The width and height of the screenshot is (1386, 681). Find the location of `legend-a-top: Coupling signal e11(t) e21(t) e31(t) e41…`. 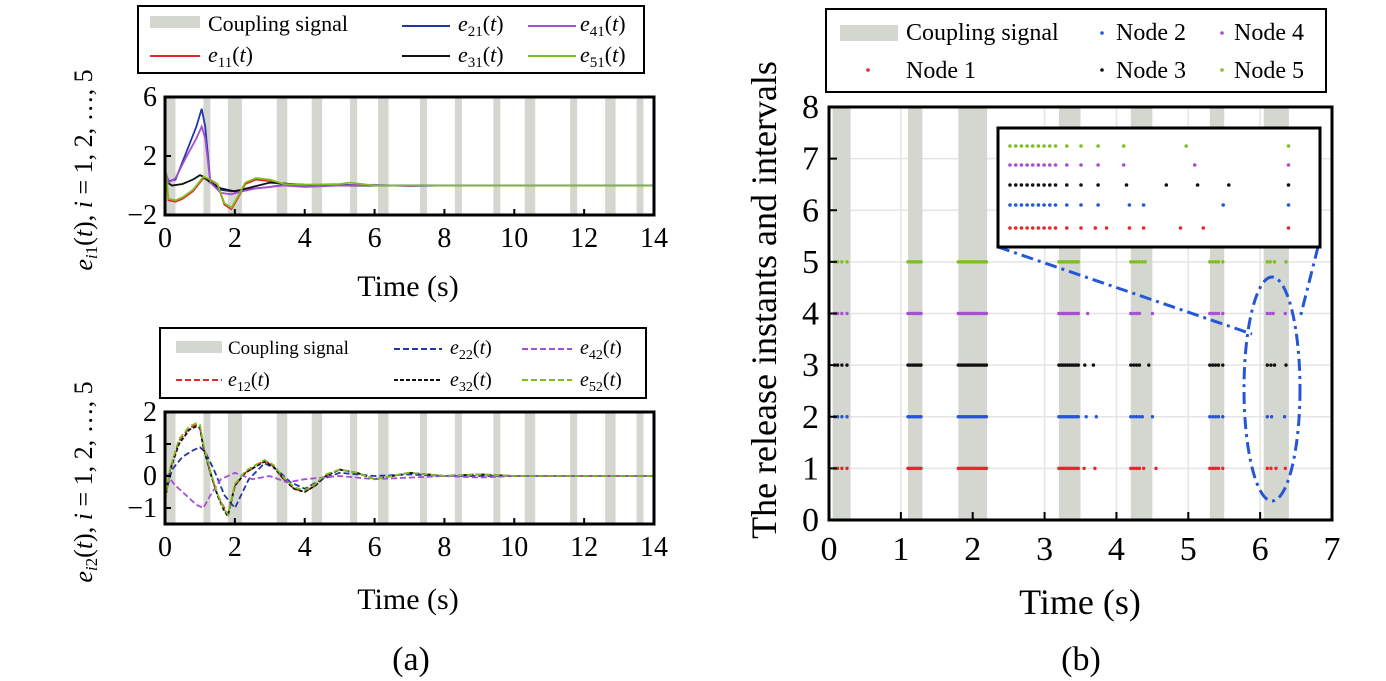

legend-a-top: Coupling signal e11(t) e21(t) e31(t) e41… is located at coordinates (391, 39).